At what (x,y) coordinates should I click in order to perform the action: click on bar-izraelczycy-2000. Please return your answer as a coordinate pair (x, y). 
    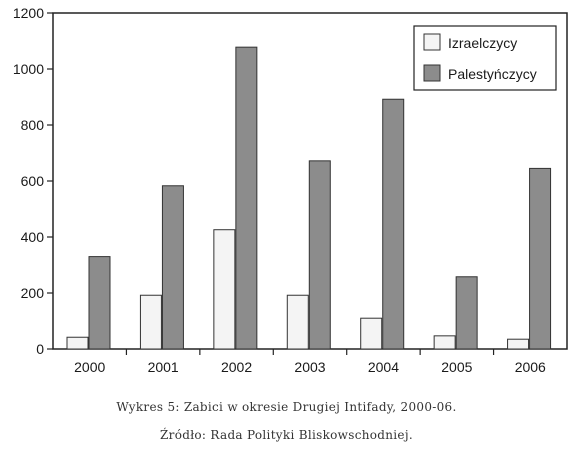
    Looking at the image, I should click on (77, 343).